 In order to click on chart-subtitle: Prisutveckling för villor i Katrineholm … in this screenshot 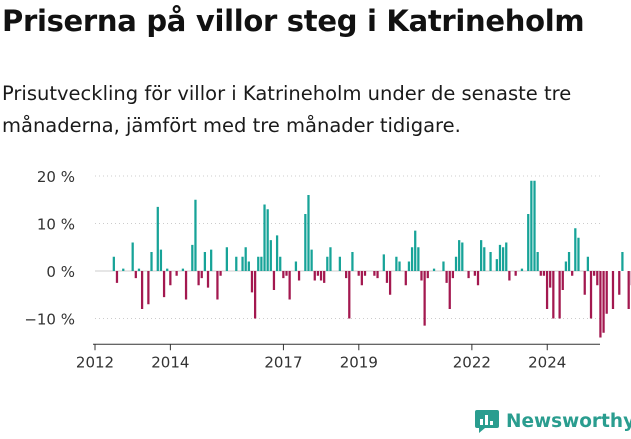, I will do `click(287, 109)`.